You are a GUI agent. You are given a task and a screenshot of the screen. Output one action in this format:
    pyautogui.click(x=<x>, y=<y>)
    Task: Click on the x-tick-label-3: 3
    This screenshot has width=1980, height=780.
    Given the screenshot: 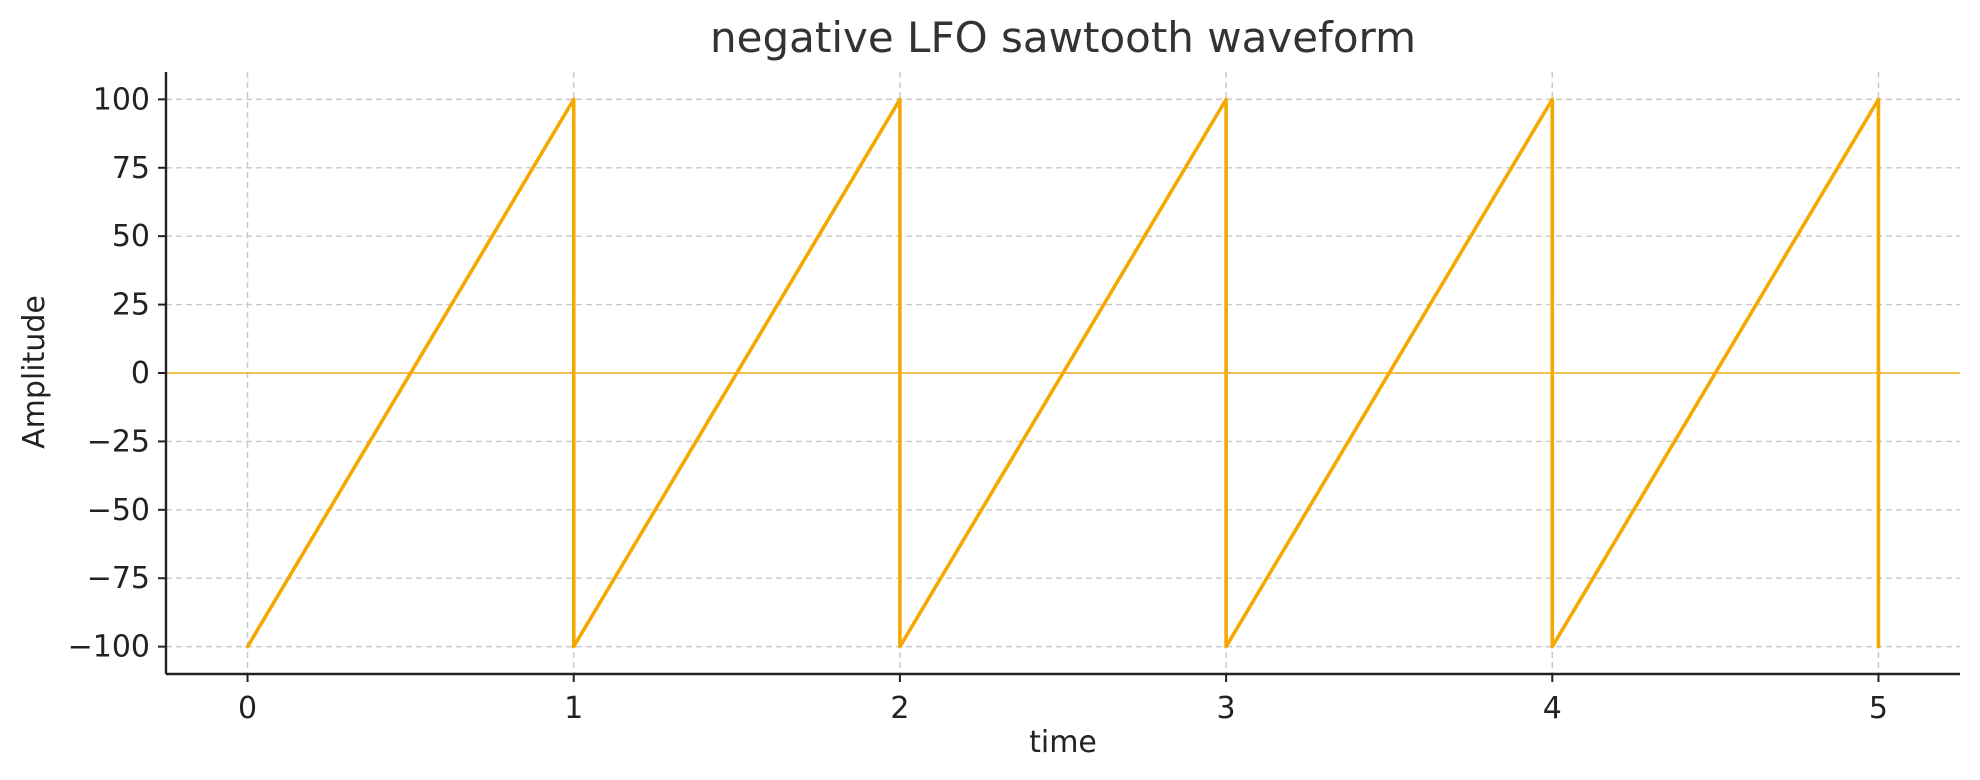 What is the action you would take?
    pyautogui.click(x=1226, y=708)
    